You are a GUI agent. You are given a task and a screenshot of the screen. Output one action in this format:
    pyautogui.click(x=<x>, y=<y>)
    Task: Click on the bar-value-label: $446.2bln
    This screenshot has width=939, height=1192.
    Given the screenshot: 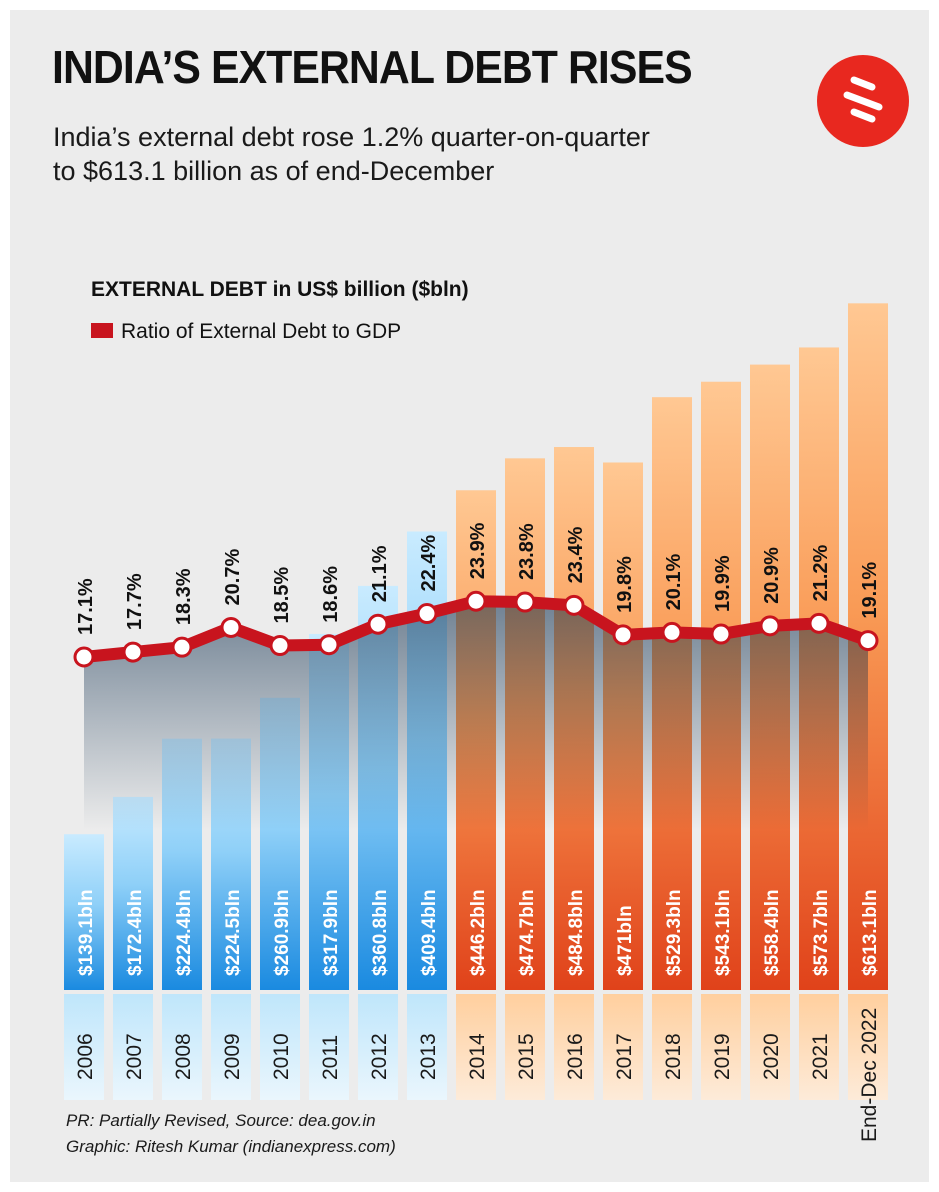 What is the action you would take?
    pyautogui.click(x=478, y=932)
    